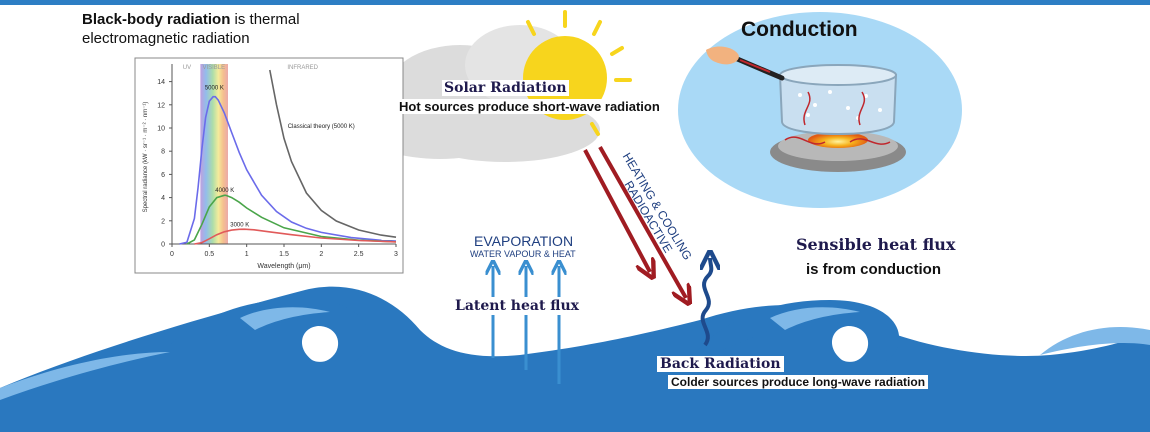 This screenshot has height=432, width=1150. I want to click on region-label-uv: UV, so click(187, 68).